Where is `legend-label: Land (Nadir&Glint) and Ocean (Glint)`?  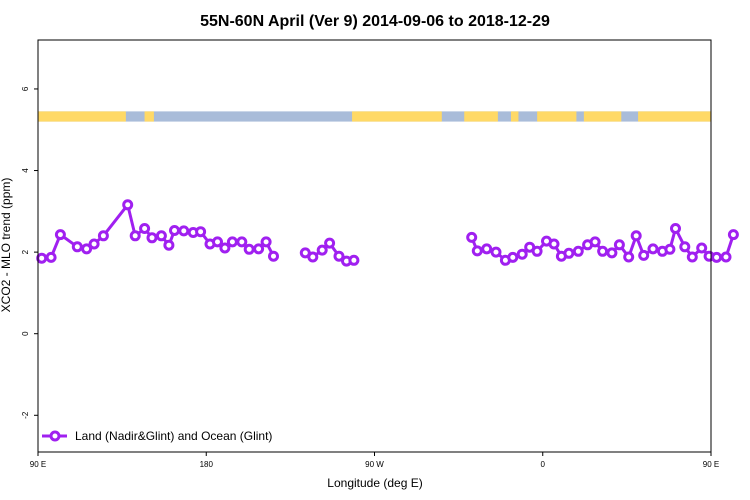 legend-label: Land (Nadir&Glint) and Ocean (Glint) is located at coordinates (173, 436).